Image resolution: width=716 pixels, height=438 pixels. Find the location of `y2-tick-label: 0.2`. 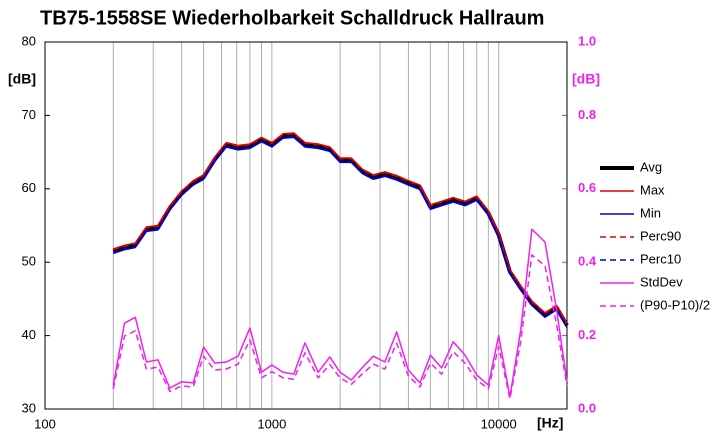

y2-tick-label: 0.2 is located at coordinates (587, 334).